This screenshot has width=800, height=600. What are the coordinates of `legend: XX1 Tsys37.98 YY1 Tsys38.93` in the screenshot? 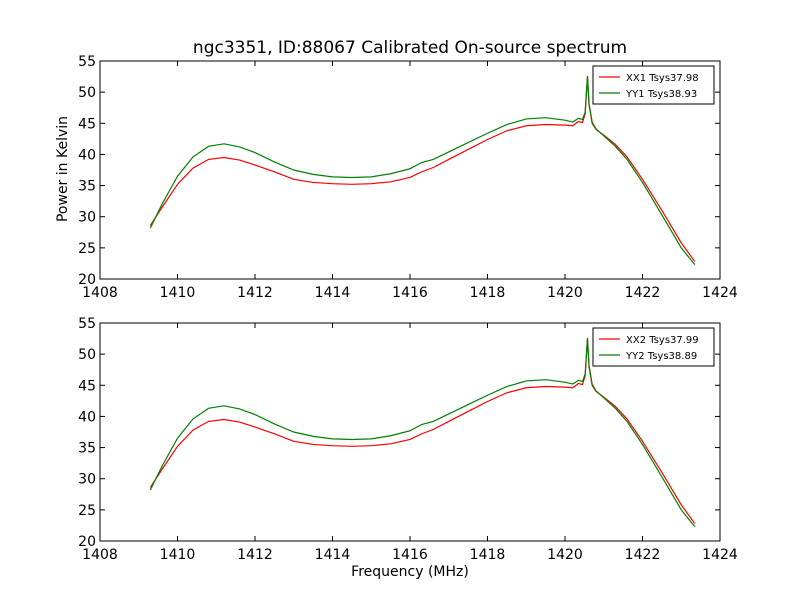 It's located at (653, 85).